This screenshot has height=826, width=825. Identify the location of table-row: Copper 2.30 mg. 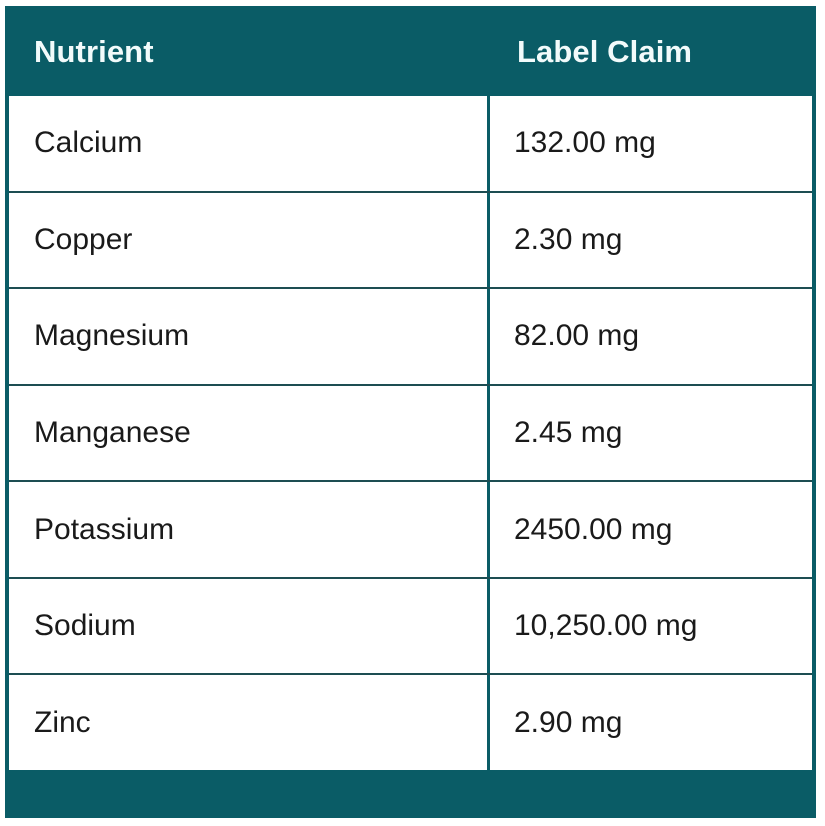
(410, 241).